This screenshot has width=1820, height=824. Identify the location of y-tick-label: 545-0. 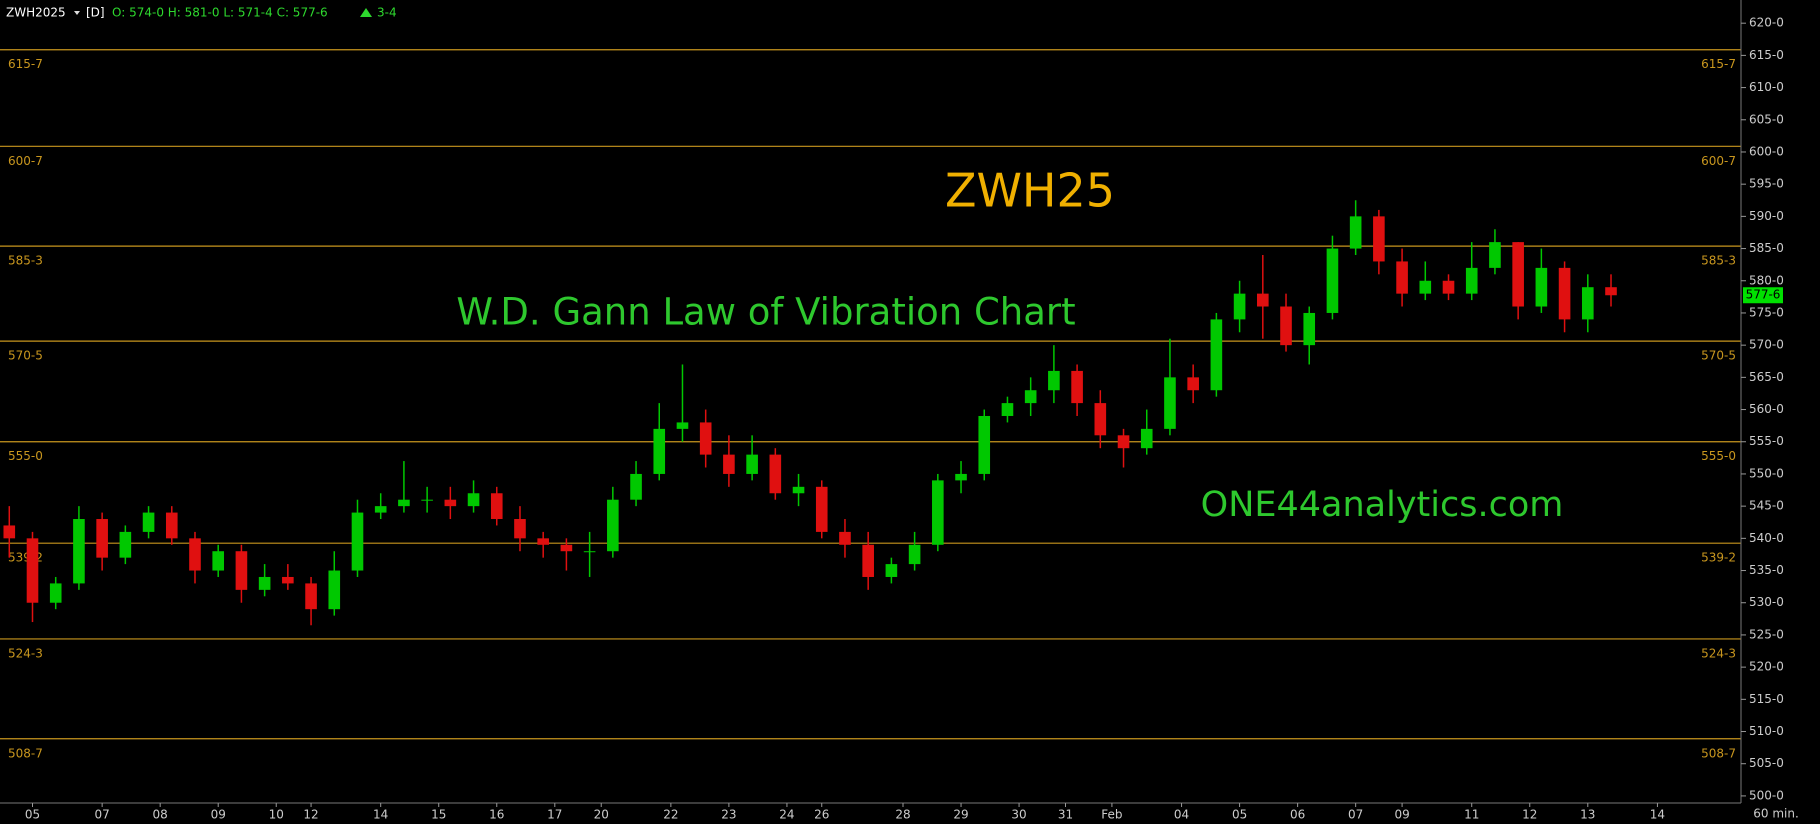
(1766, 506).